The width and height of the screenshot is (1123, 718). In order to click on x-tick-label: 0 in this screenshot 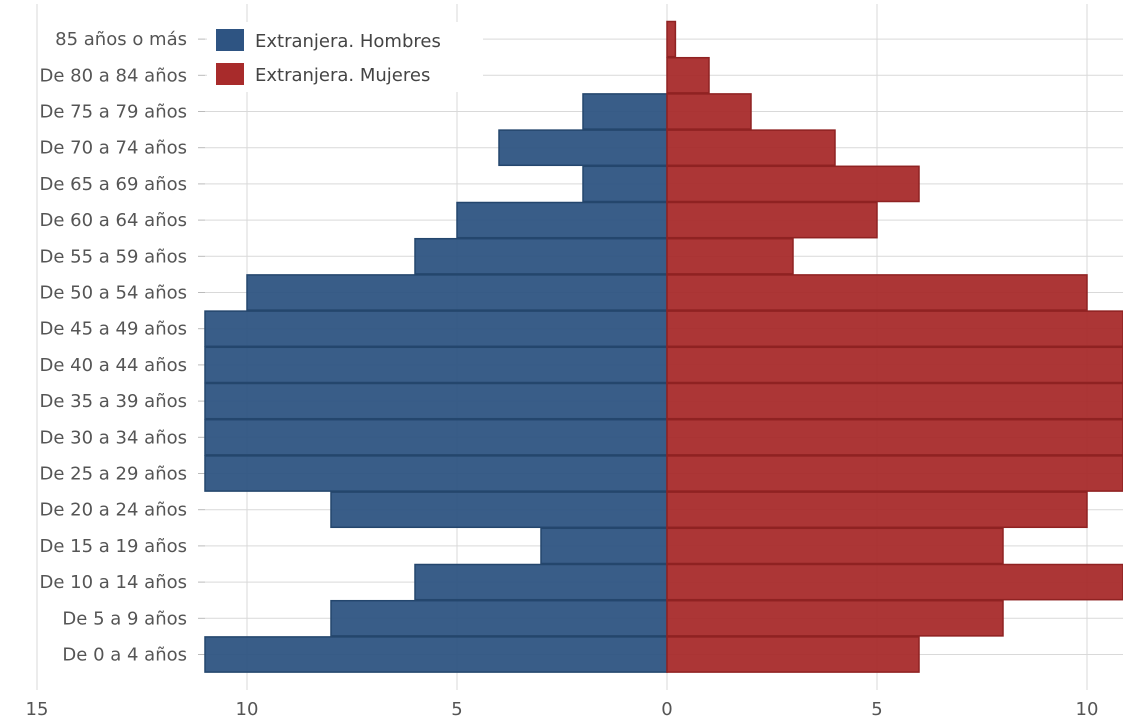, I will do `click(666, 708)`.